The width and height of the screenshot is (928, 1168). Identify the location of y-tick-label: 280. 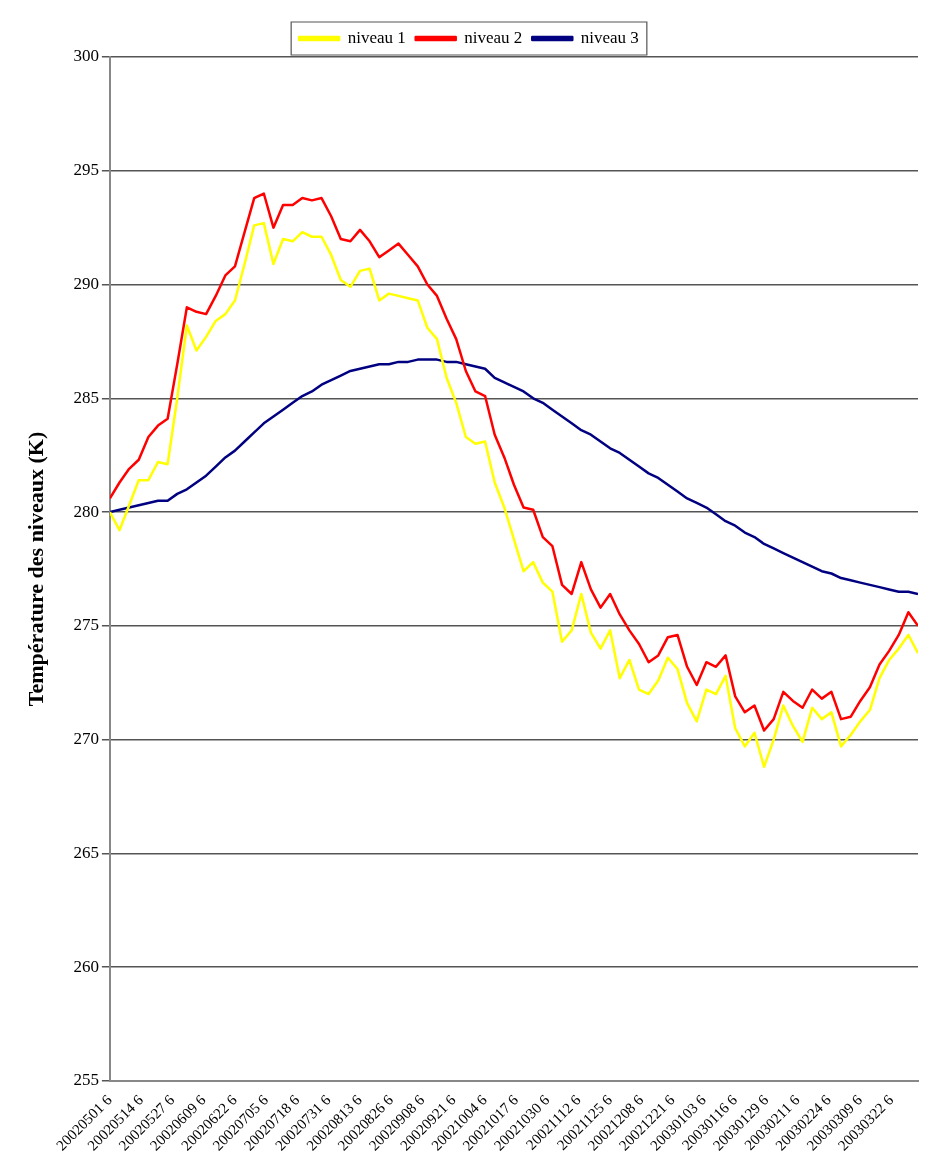
(86, 511).